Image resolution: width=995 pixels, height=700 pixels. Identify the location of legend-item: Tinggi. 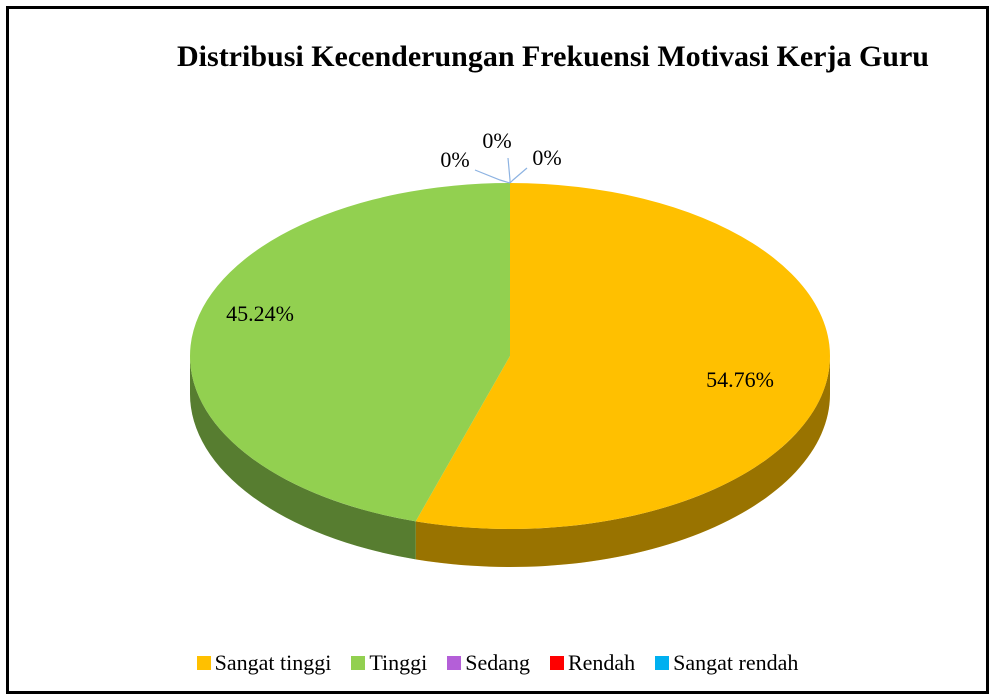
(389, 663).